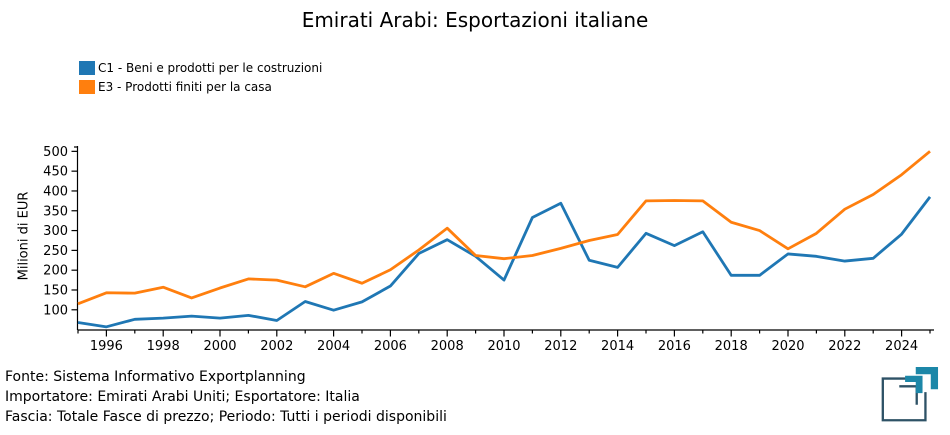 This screenshot has height=435, width=950. I want to click on x-tick-label: 2018, so click(731, 346).